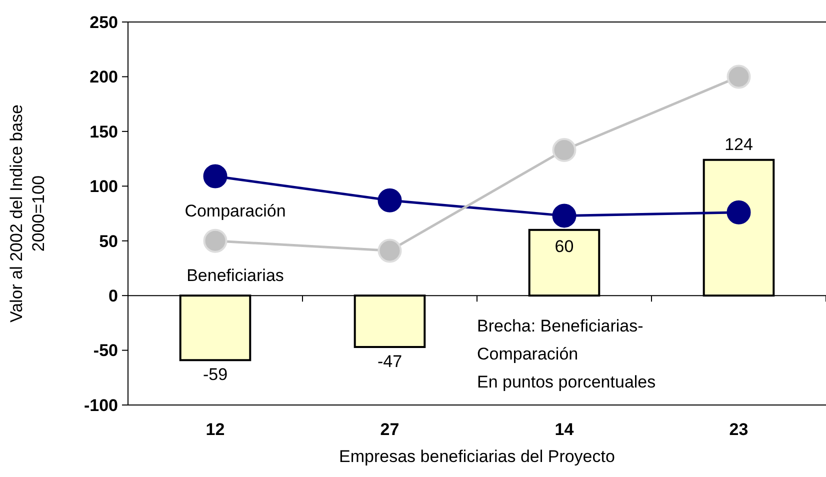 This screenshot has height=477, width=826. Describe the element at coordinates (215, 374) in the screenshot. I see `data-label: -59` at that location.